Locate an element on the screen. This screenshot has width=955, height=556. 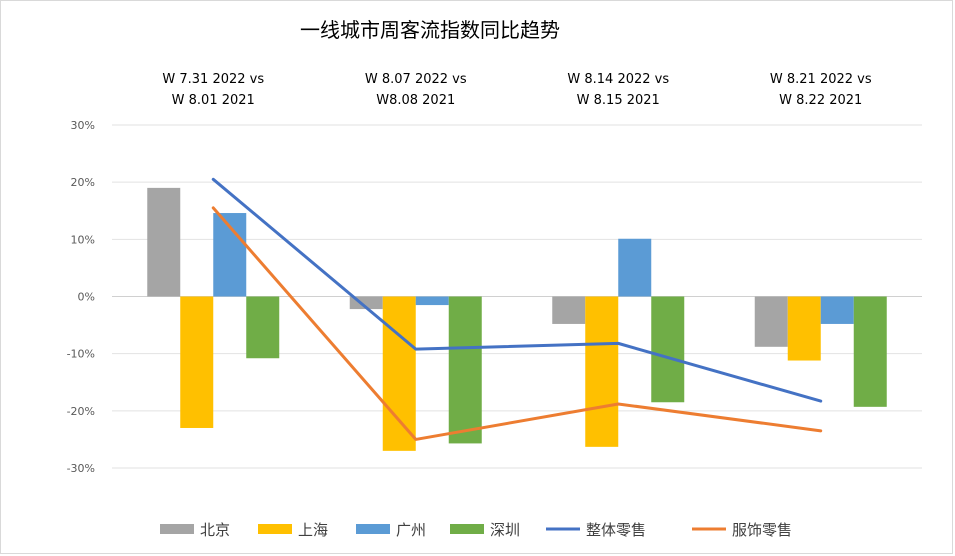
legend-label: 北京 is located at coordinates (215, 530).